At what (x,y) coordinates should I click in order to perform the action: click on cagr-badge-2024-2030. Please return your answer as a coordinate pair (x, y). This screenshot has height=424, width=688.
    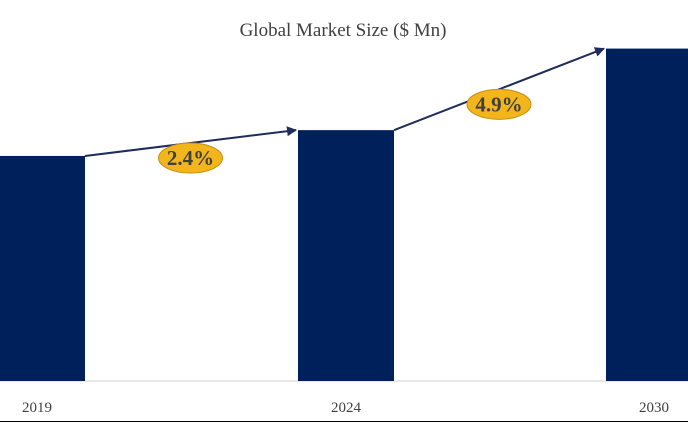
    Looking at the image, I should click on (499, 104).